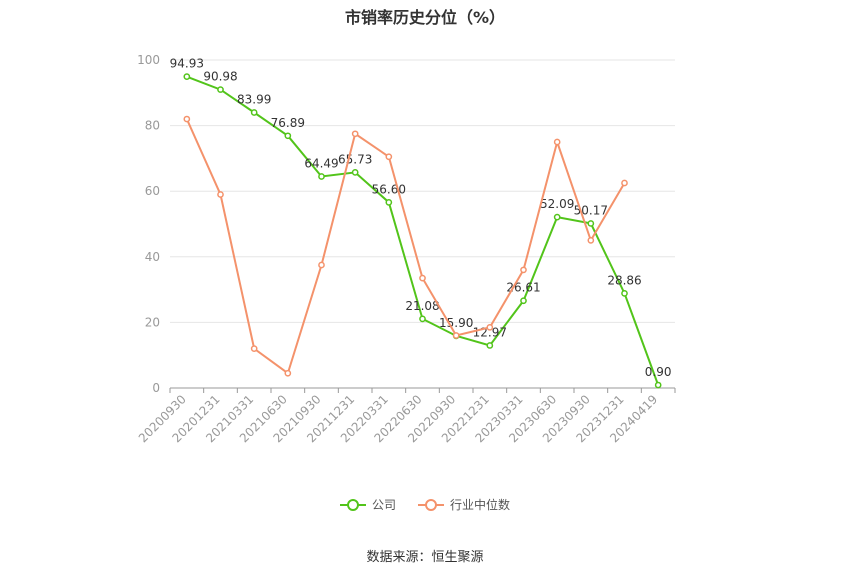  I want to click on data-label: 64.49, so click(321, 163).